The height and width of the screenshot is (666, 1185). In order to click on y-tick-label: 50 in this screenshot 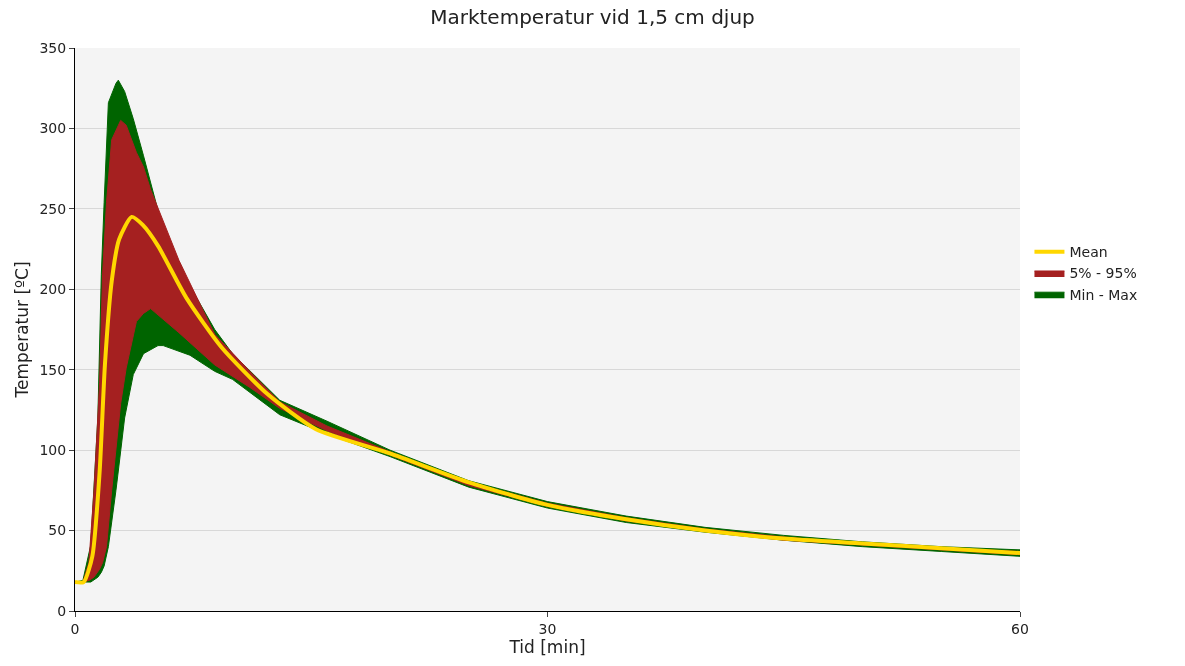, I will do `click(57, 530)`.